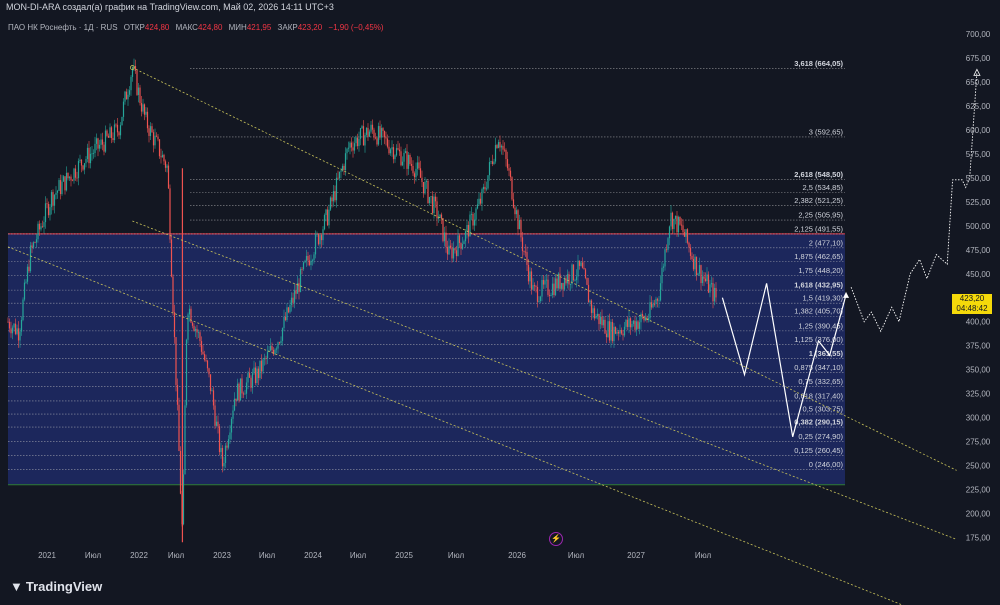 The width and height of the screenshot is (1000, 605). Describe the element at coordinates (826, 353) in the screenshot. I see `fib-level-label: 1 (361,55)` at that location.